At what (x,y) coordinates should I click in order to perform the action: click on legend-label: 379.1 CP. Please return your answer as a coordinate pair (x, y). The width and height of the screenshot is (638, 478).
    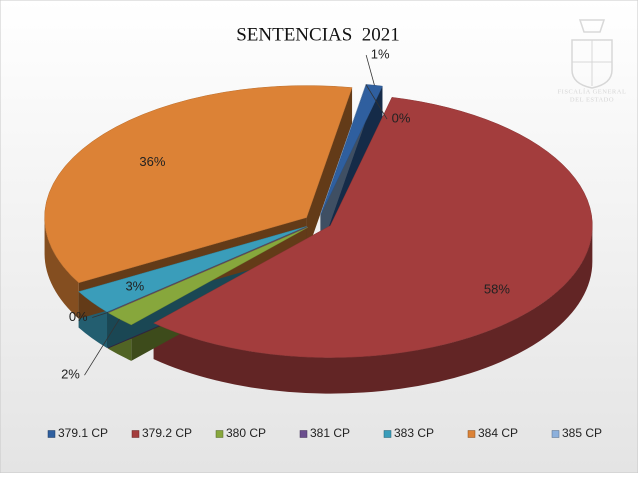
    Looking at the image, I should click on (83, 433).